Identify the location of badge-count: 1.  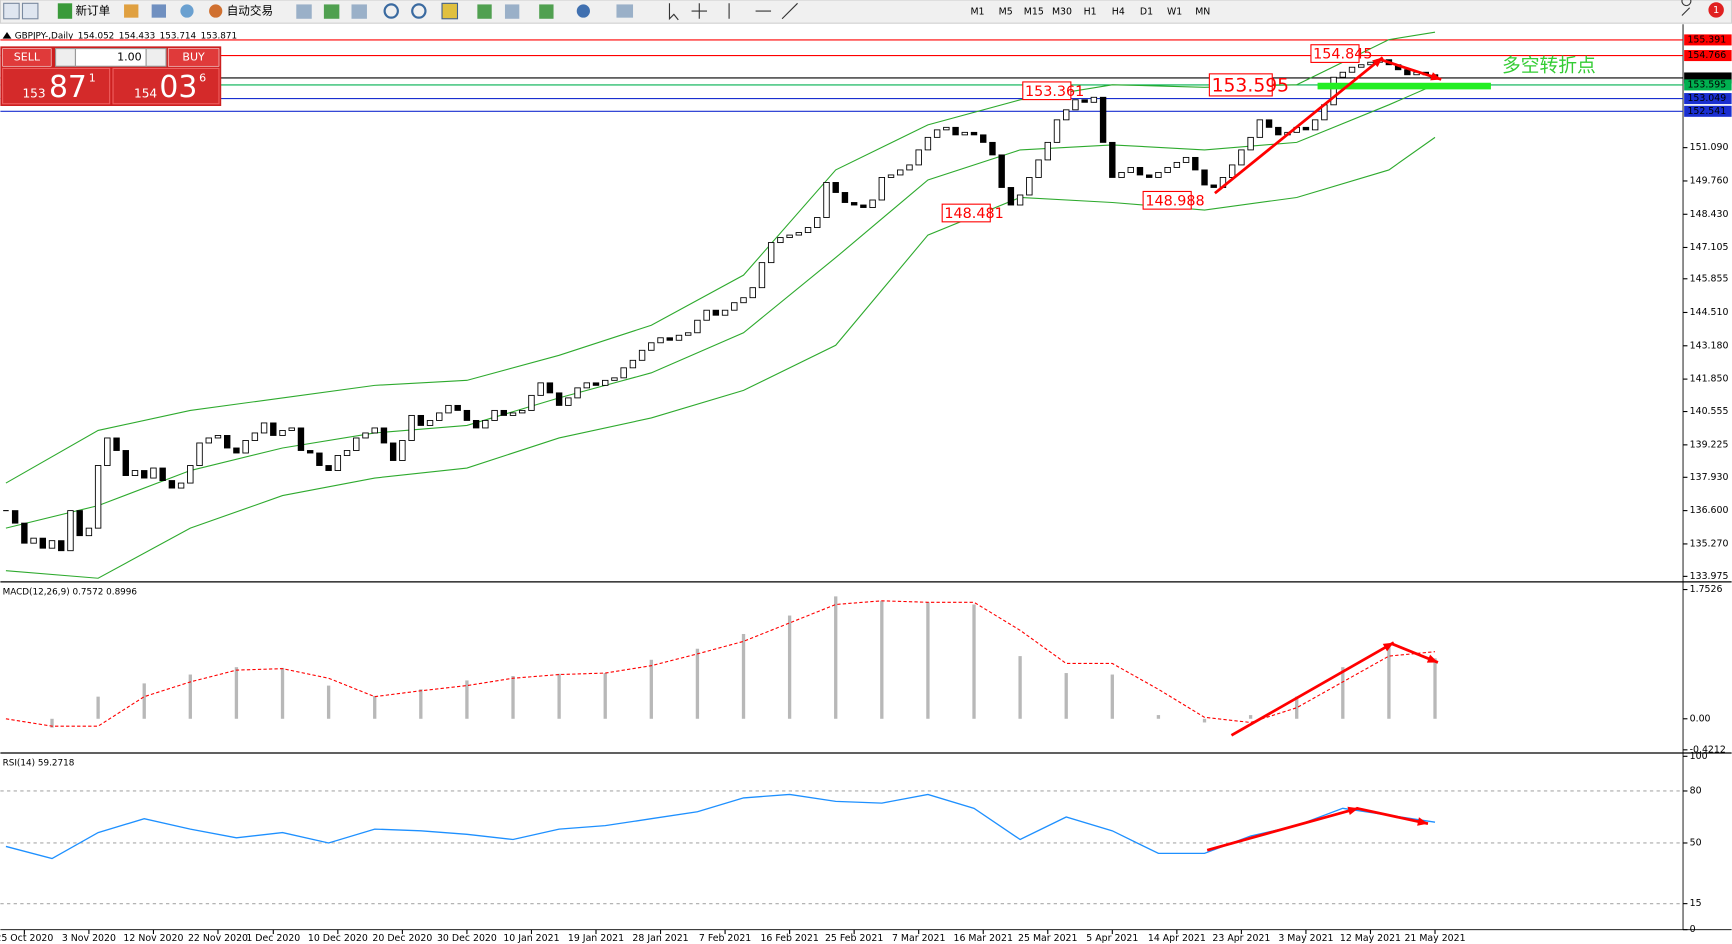
(1716, 10).